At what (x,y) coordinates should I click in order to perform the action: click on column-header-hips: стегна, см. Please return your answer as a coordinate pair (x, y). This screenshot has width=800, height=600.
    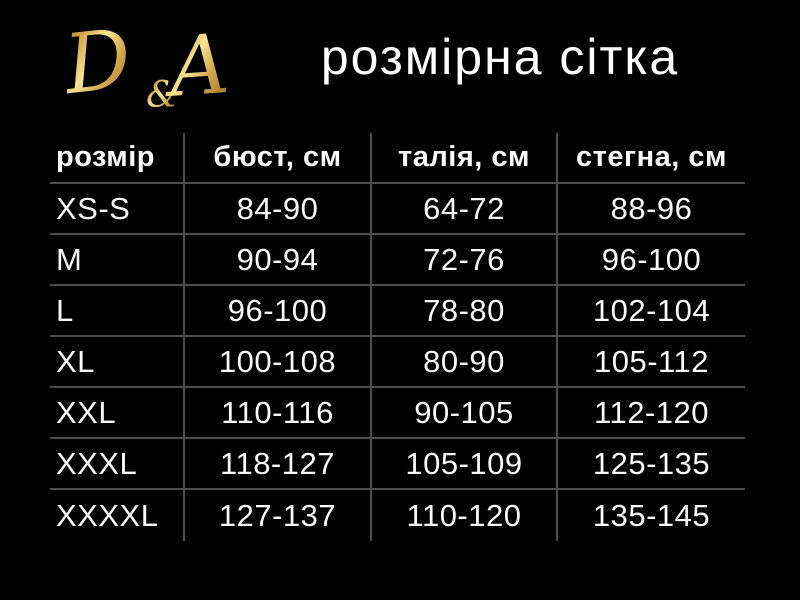
    Looking at the image, I should click on (651, 158).